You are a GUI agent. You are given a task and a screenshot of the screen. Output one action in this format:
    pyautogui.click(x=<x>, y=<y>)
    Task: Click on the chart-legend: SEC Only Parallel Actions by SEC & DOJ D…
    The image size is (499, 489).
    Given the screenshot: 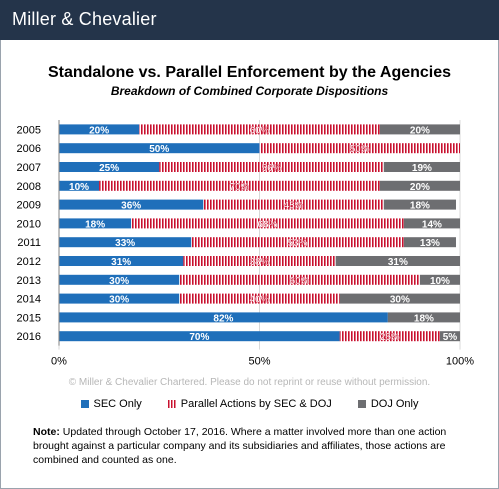 What is the action you would take?
    pyautogui.click(x=249, y=404)
    